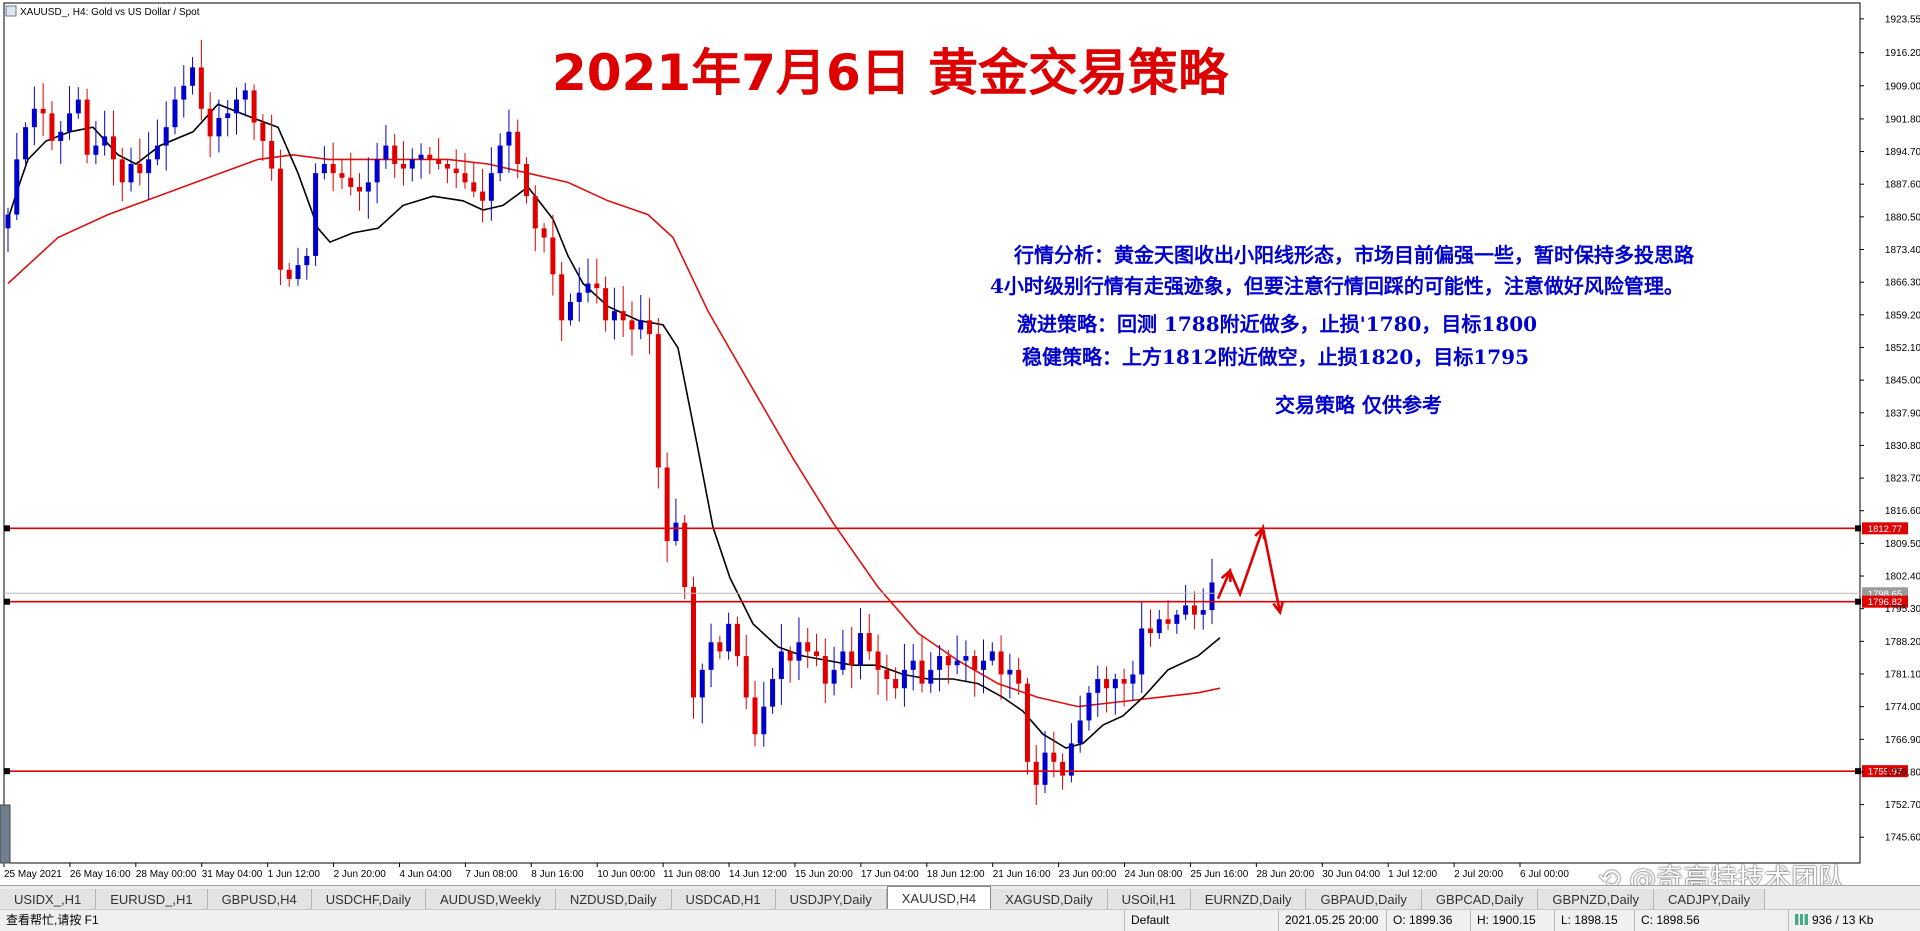  What do you see at coordinates (360, 874) in the screenshot?
I see `x-tick-label: 2 Jun 20:00` at bounding box center [360, 874].